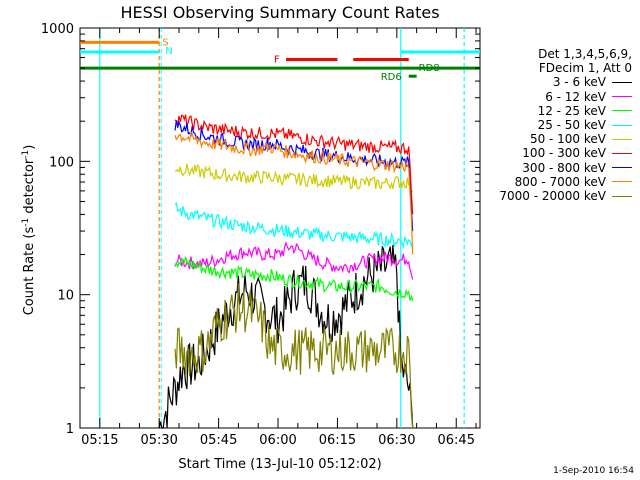 The image size is (640, 480). What do you see at coordinates (165, 42) in the screenshot?
I see `flag-saa-label: S` at bounding box center [165, 42].